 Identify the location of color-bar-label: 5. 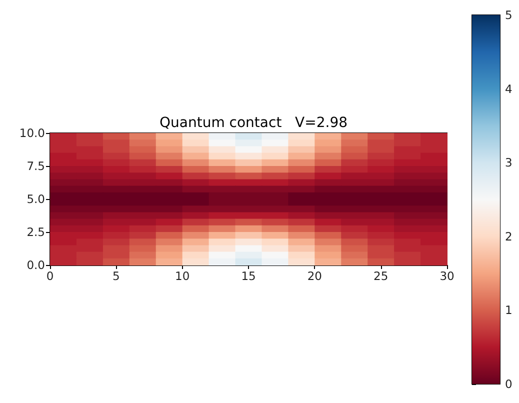
(508, 15).